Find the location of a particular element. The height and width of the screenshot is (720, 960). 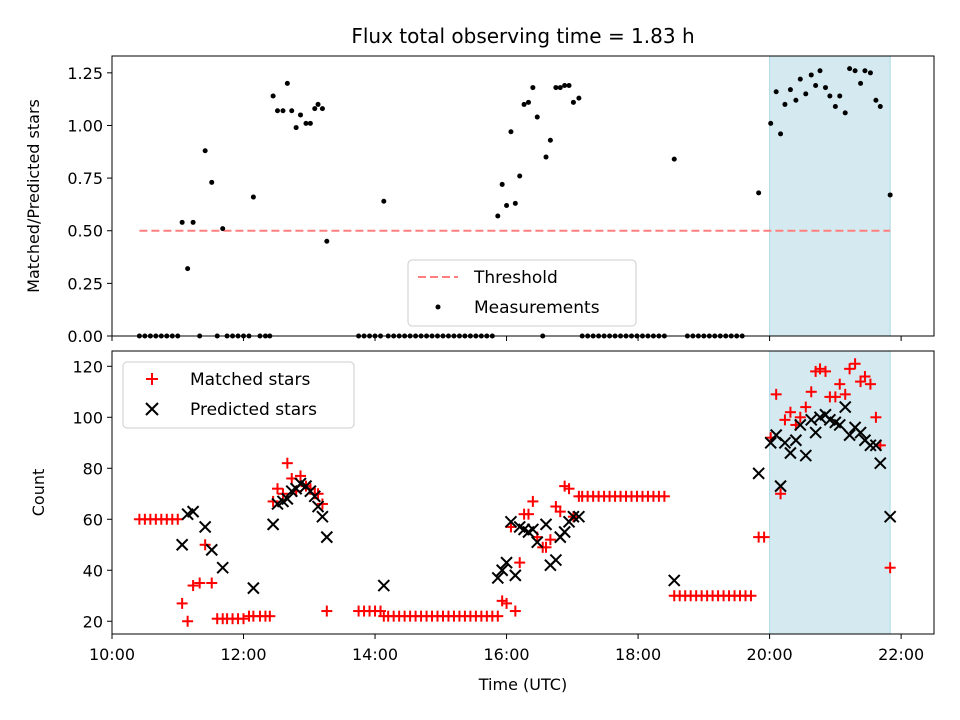

x-tick-label: 16:00 is located at coordinates (507, 654).